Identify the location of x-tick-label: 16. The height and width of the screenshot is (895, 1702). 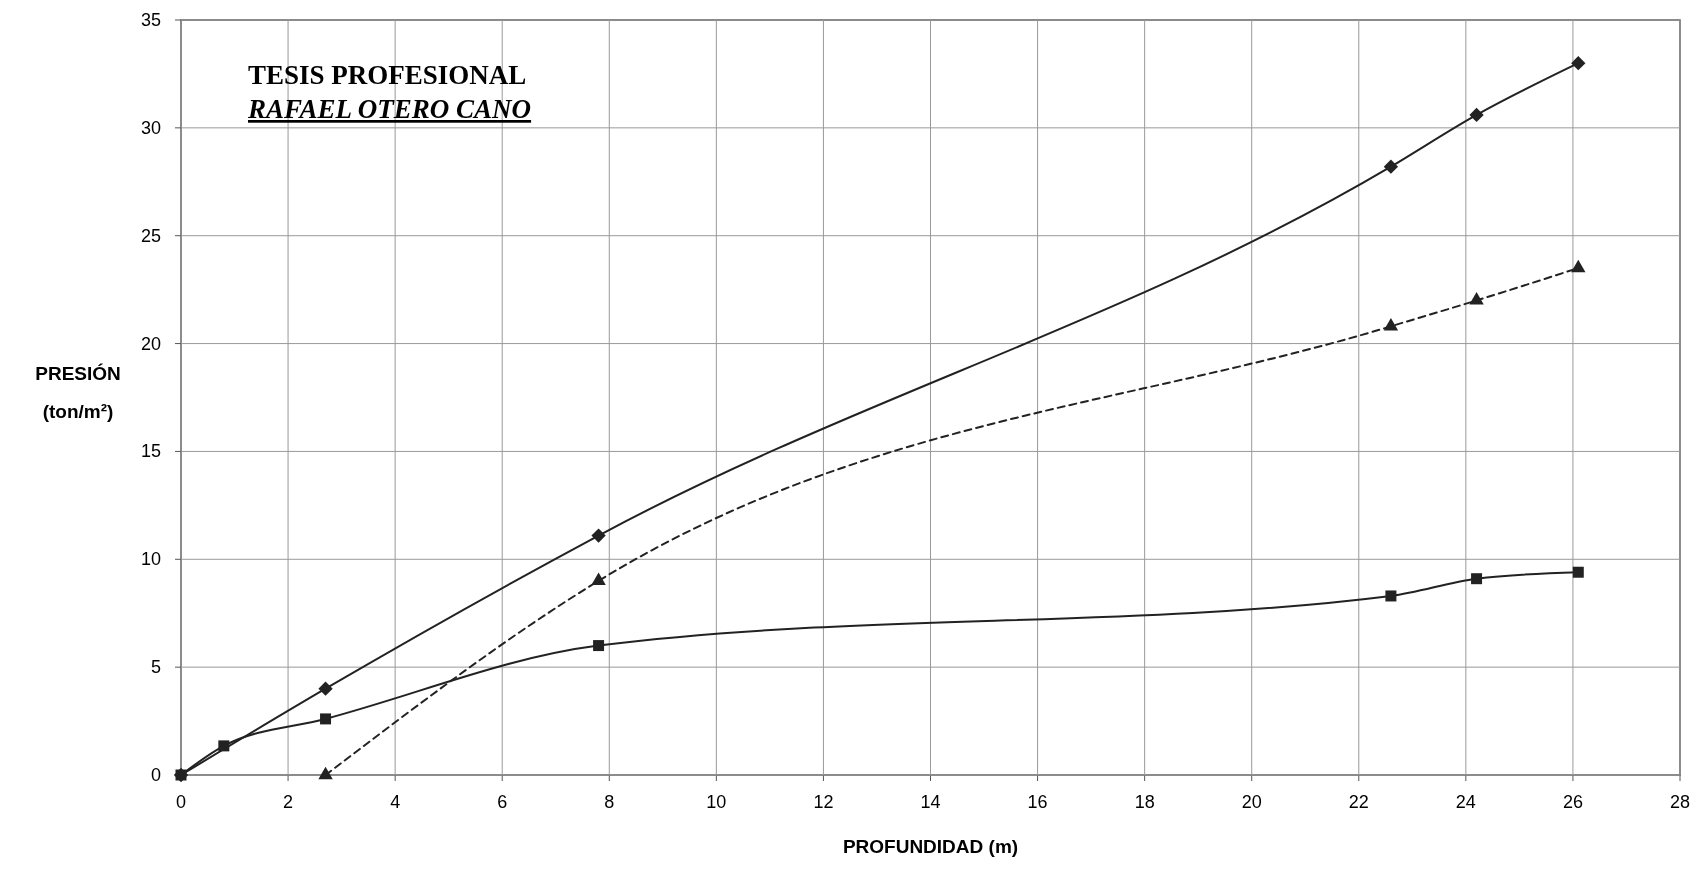
(1037, 802).